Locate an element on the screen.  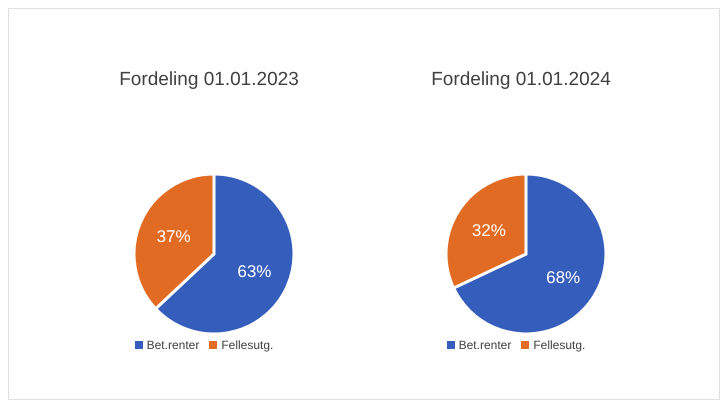
data-label: 37% is located at coordinates (173, 236).